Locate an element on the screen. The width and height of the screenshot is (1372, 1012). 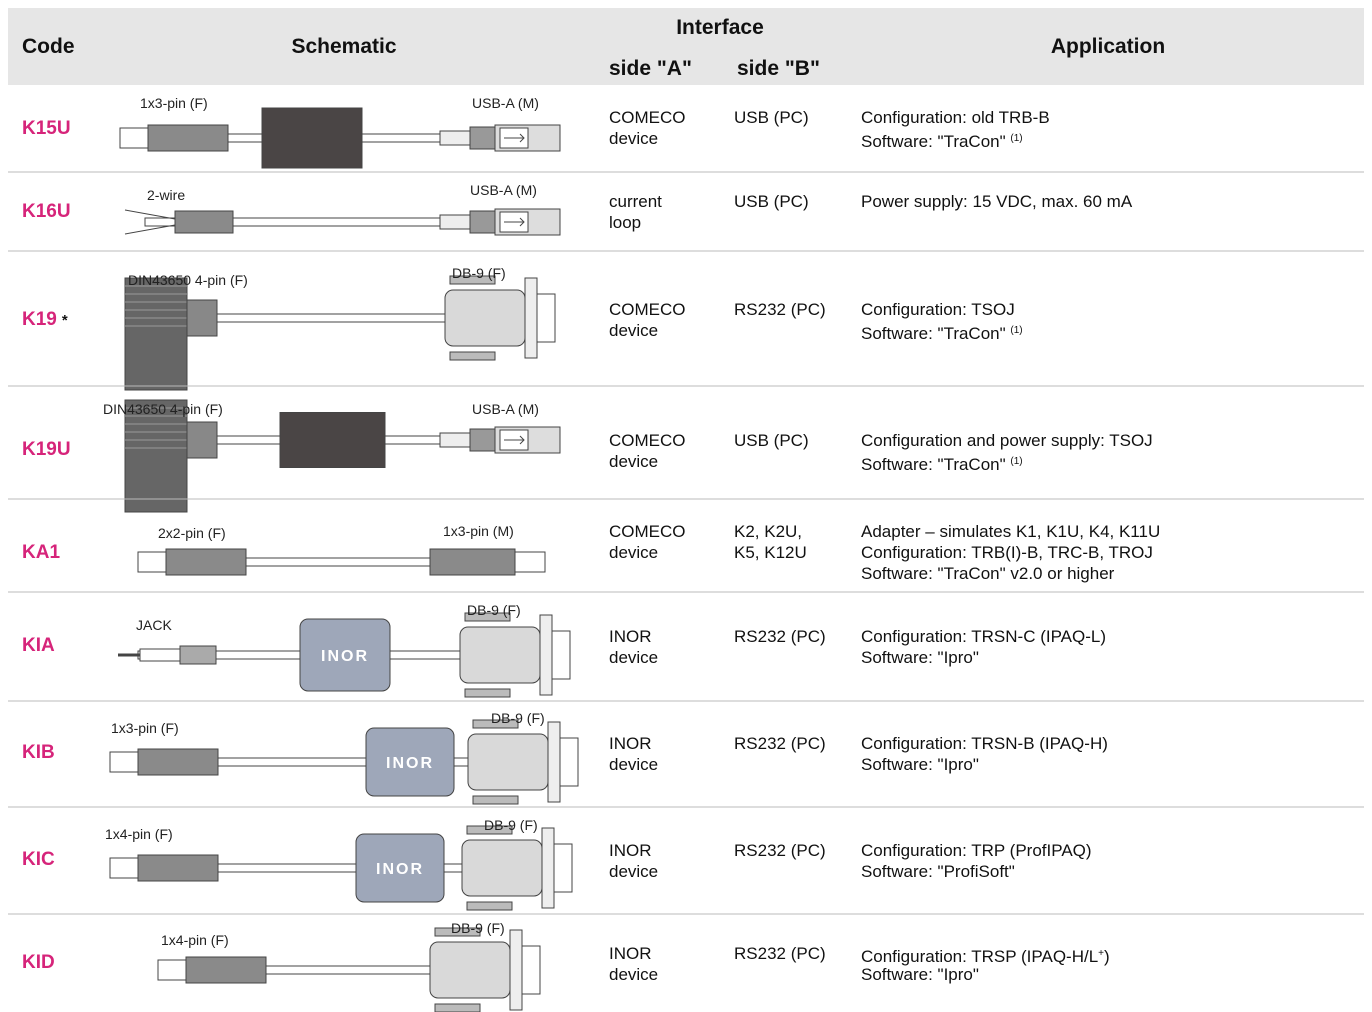
code-text: K16U is located at coordinates (46, 211).